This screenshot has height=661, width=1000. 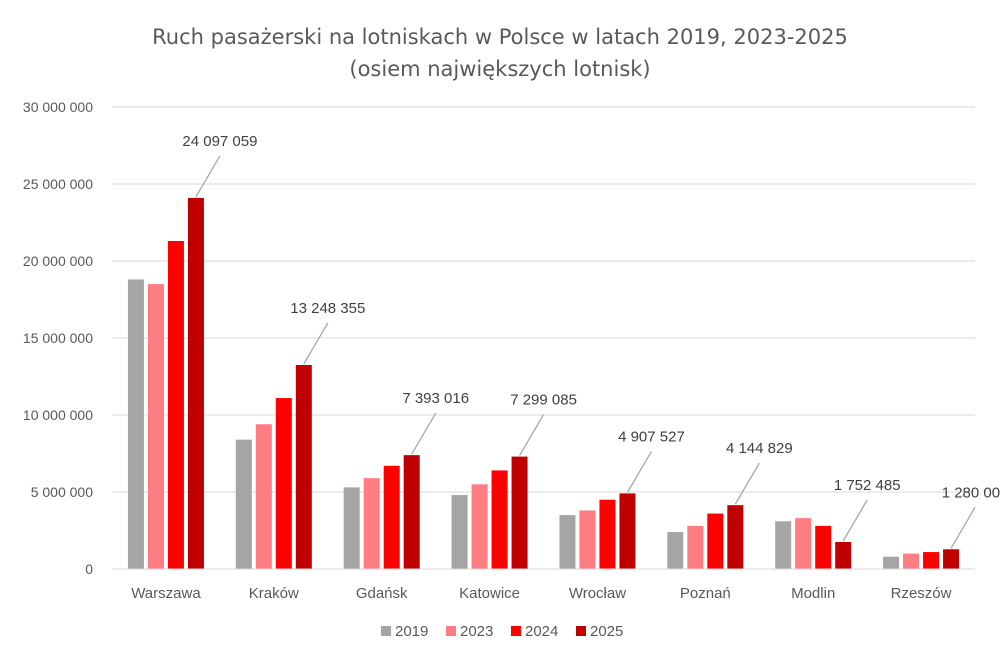 What do you see at coordinates (543, 400) in the screenshot?
I see `data-label: 7 299 085` at bounding box center [543, 400].